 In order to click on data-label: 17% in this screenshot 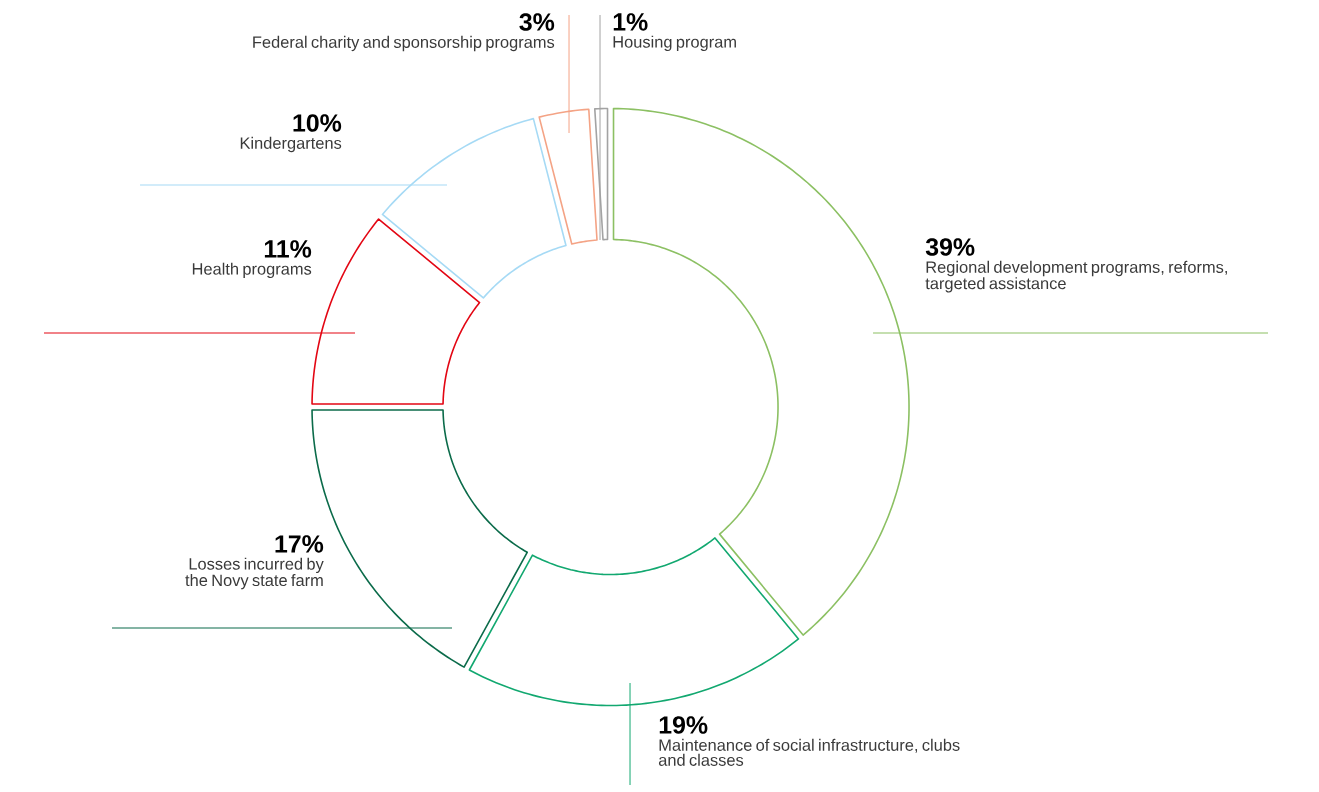, I will do `click(299, 544)`.